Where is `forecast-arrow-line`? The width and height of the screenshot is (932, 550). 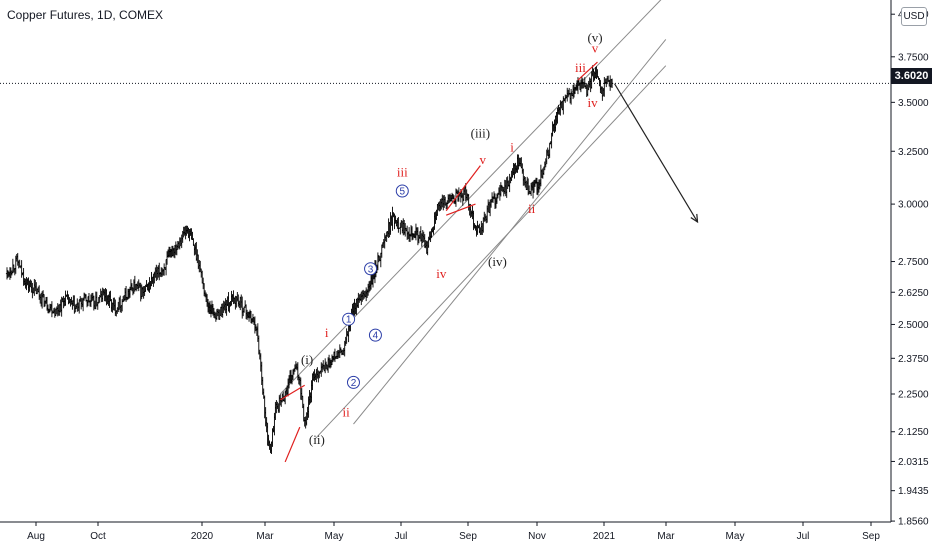
forecast-arrow-line is located at coordinates (656, 153).